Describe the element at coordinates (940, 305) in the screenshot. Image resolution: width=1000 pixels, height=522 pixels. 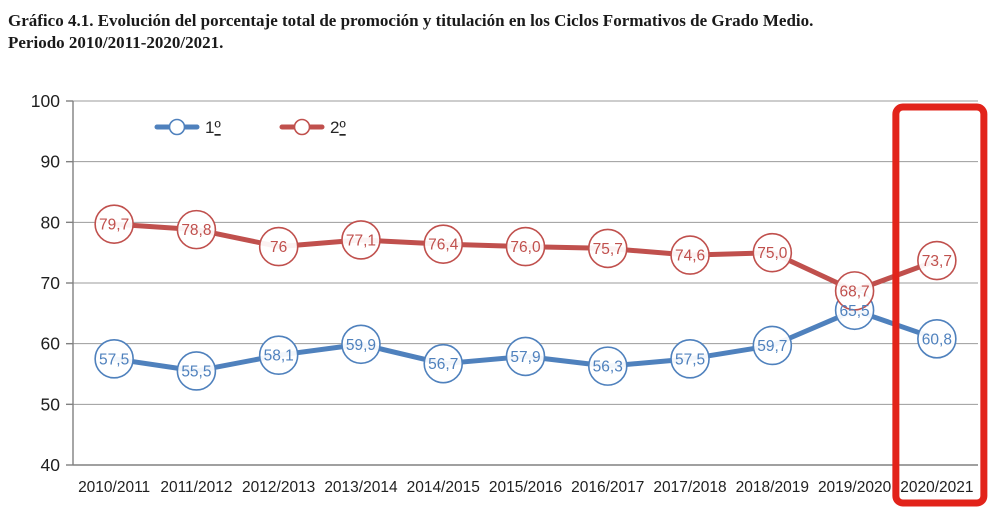
I see `highlight-rect` at that location.